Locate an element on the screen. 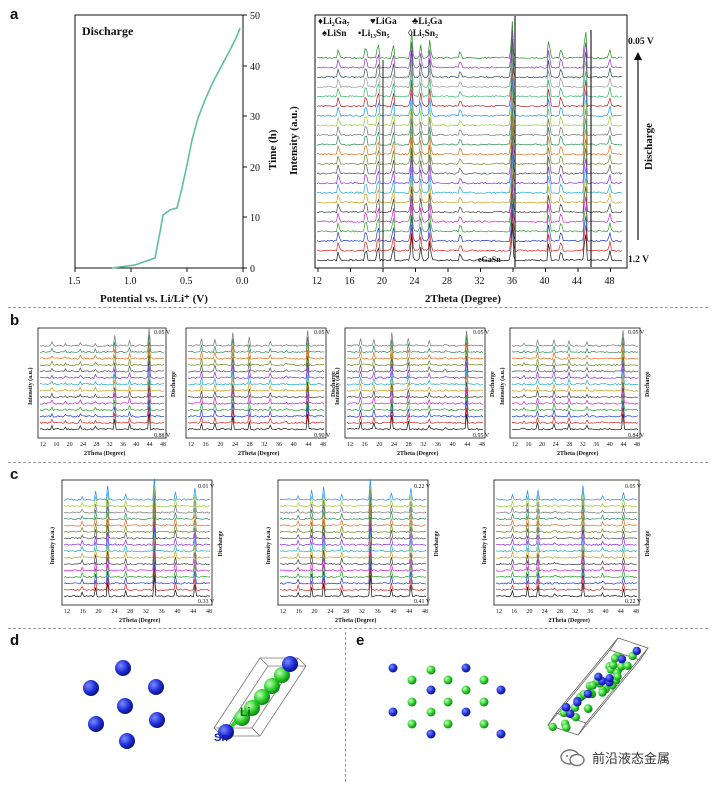 The width and height of the screenshot is (717, 786). y-axis-title: Time (h) is located at coordinates (273, 149).